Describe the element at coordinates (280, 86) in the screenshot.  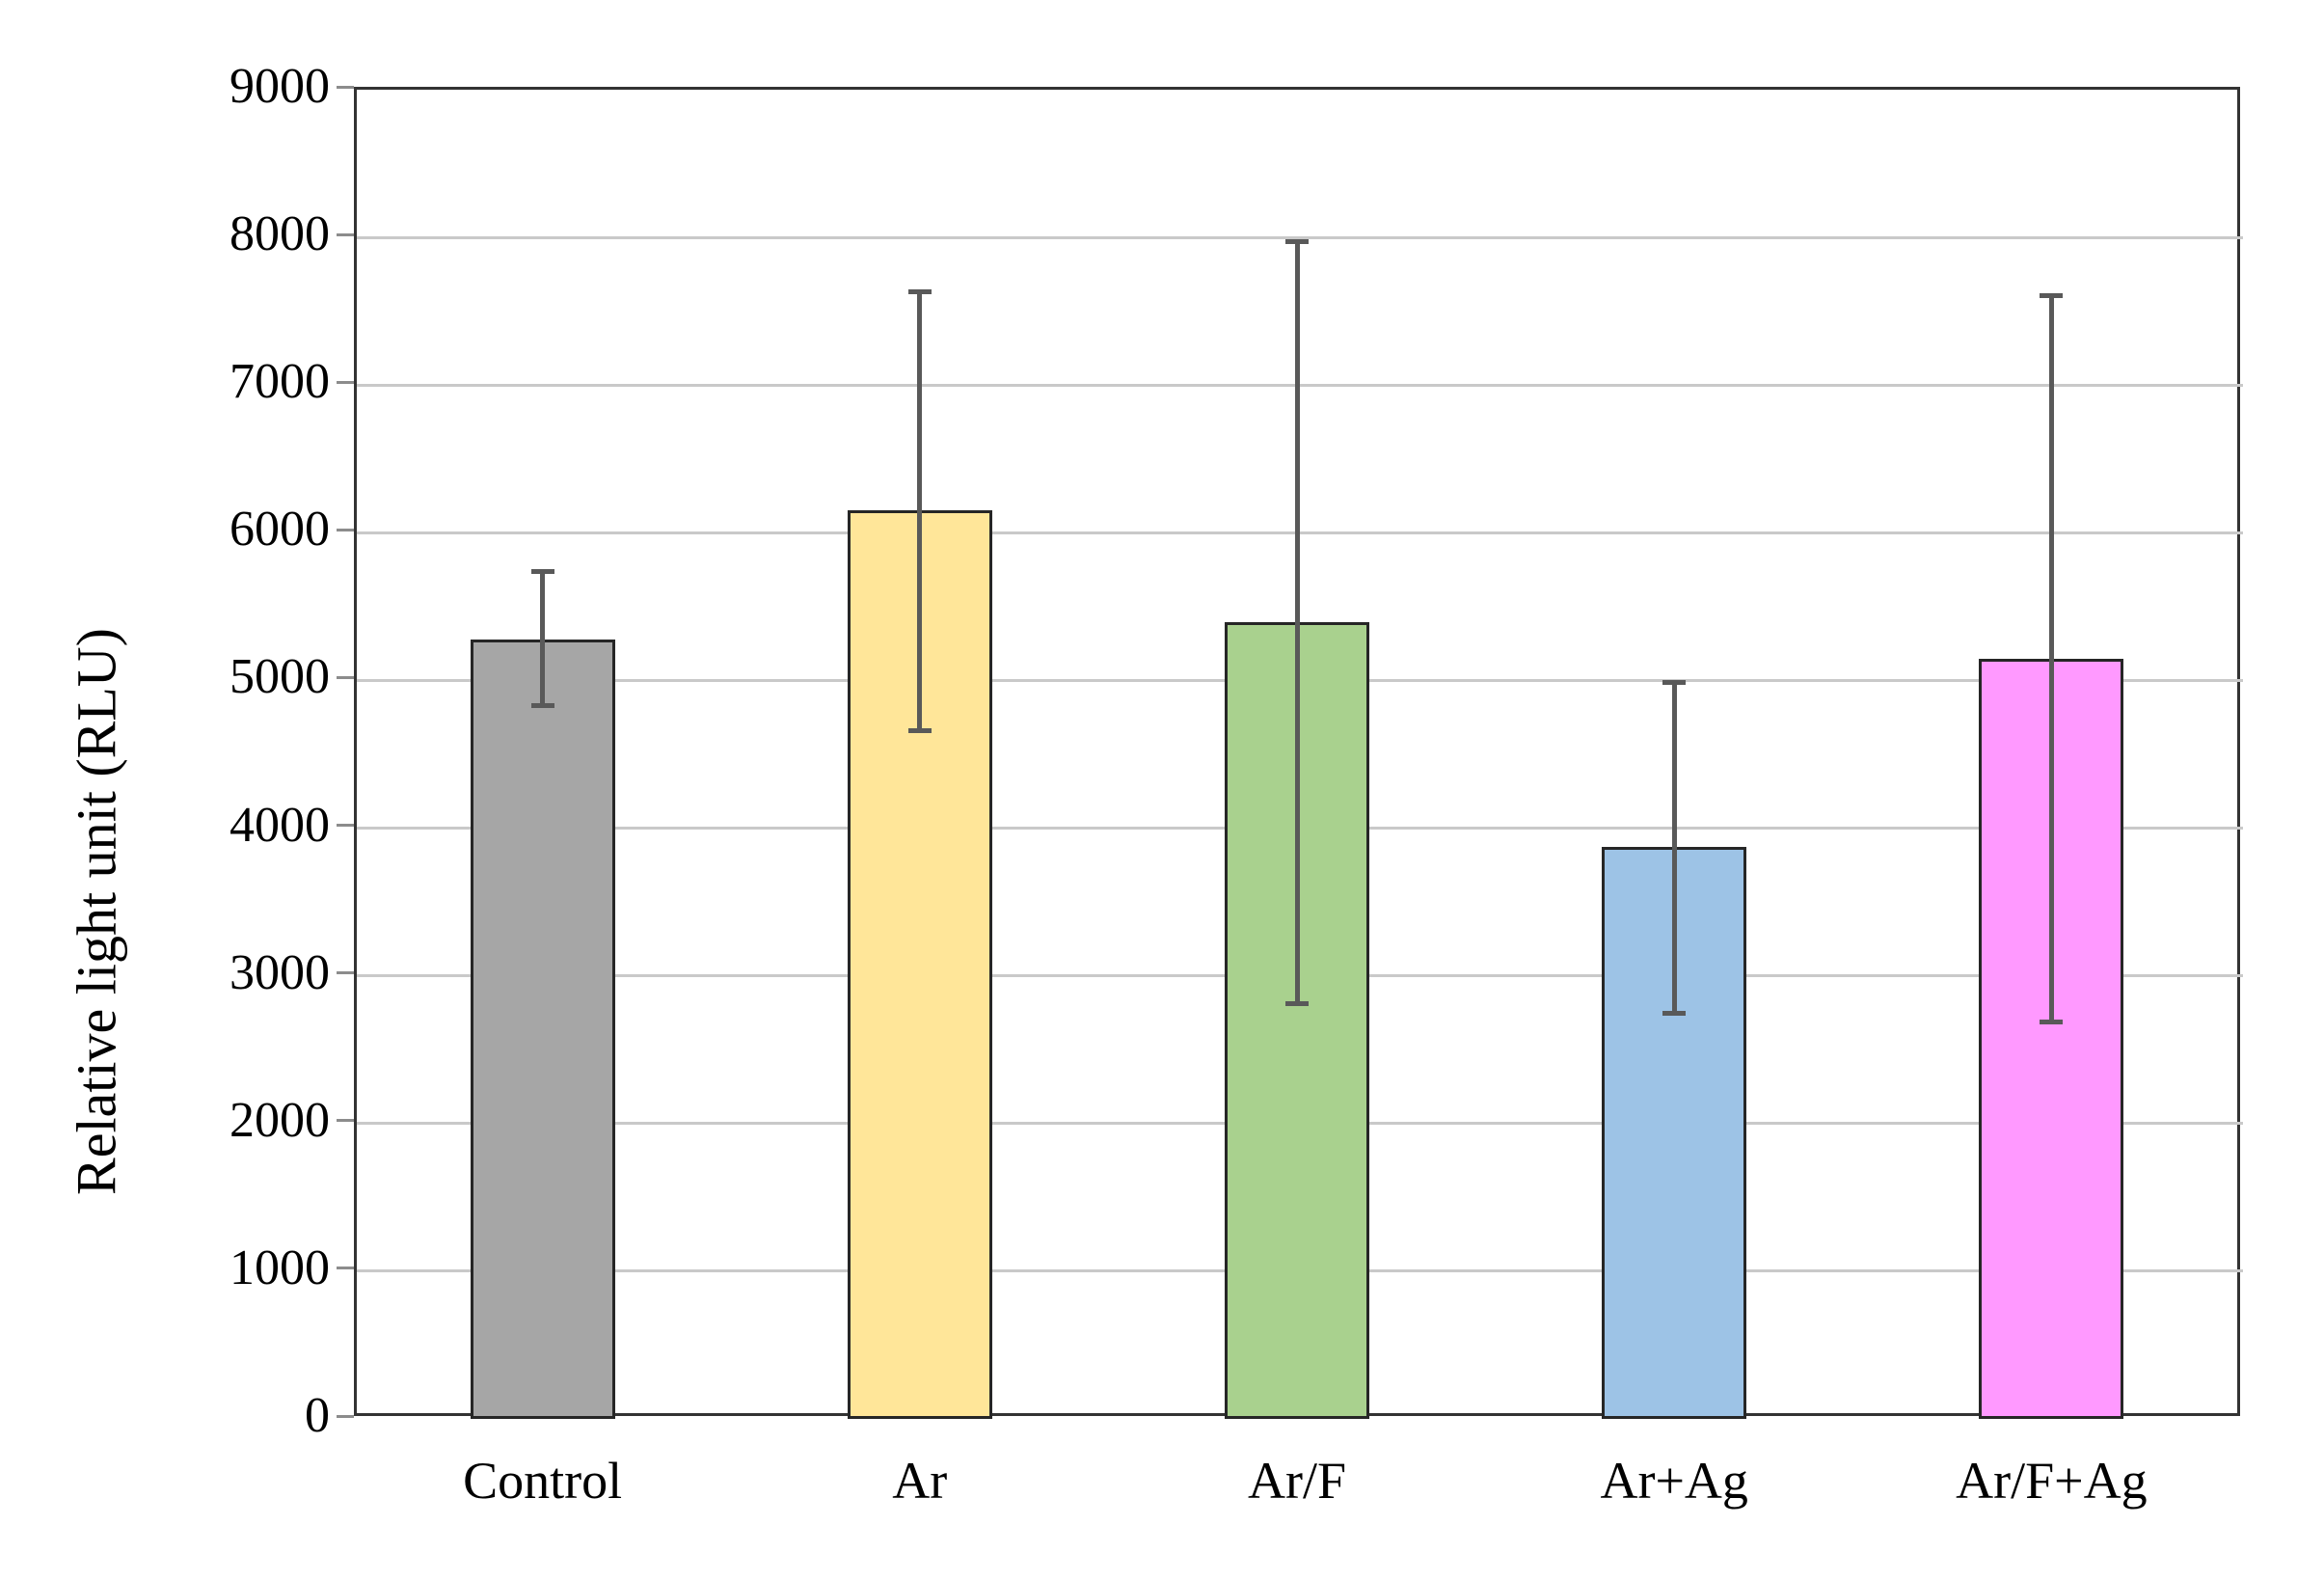
I see `y-tick-label: 9000` at that location.